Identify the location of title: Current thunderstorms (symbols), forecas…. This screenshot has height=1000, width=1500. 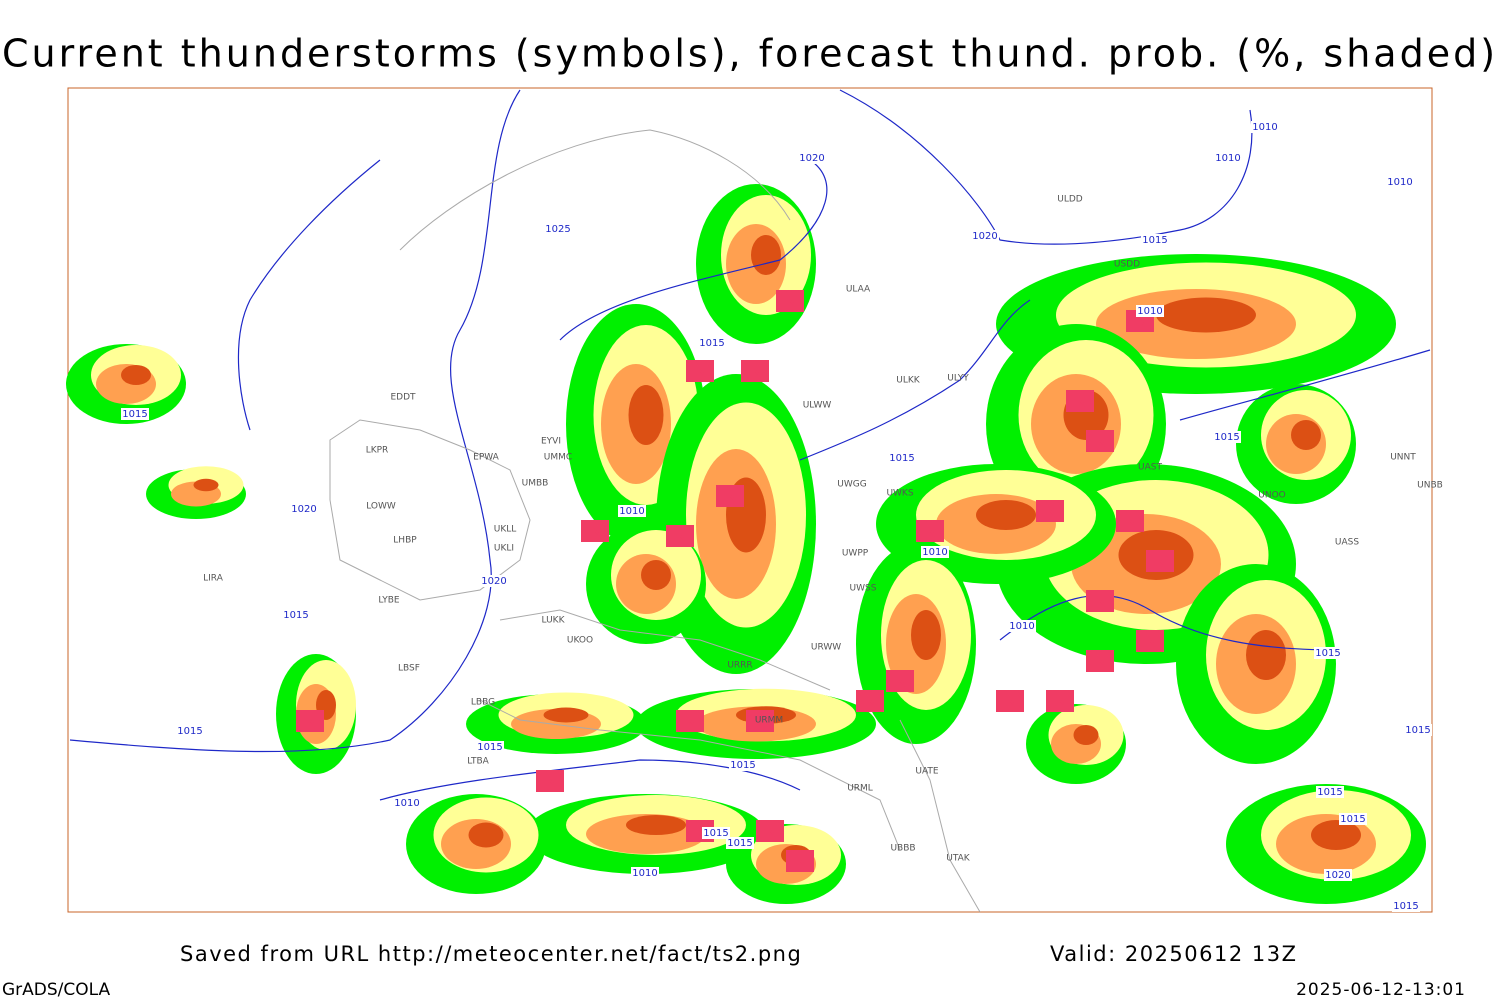
(750, 54).